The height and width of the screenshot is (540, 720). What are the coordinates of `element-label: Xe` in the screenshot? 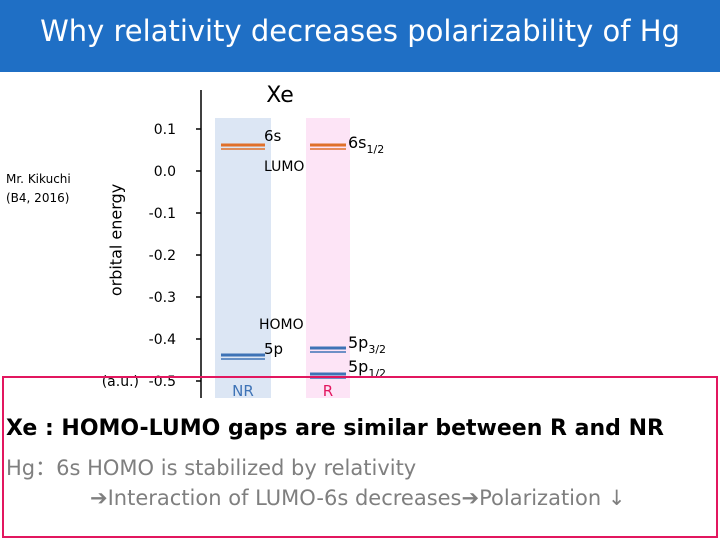 It's located at (280, 95).